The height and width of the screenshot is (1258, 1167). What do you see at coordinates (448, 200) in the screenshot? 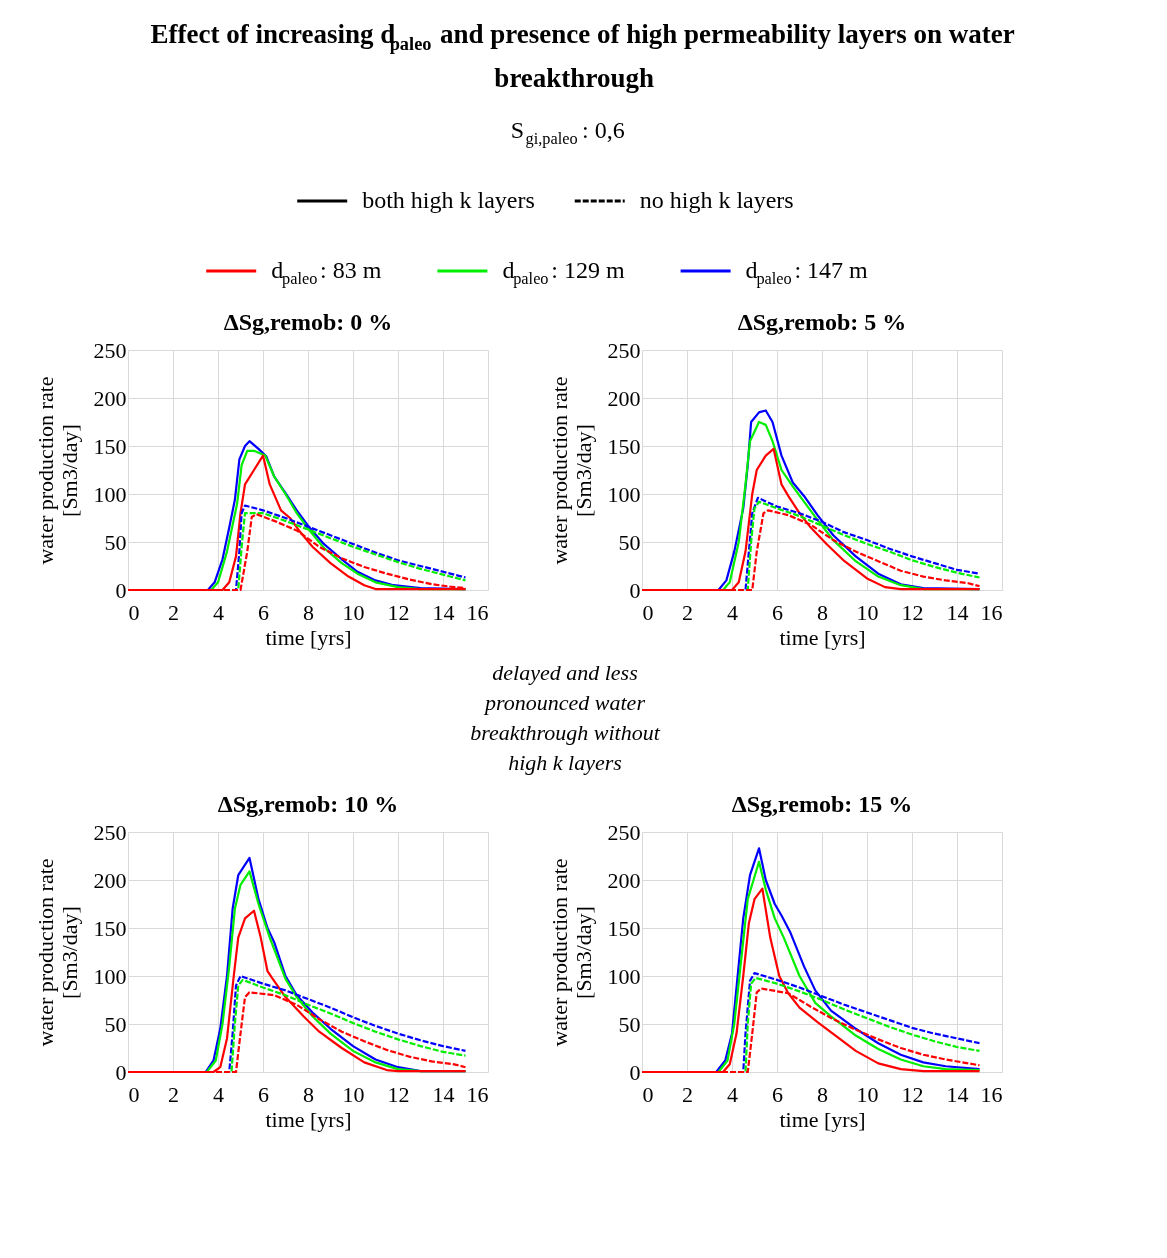
I see `legend-label: both high k layers` at bounding box center [448, 200].